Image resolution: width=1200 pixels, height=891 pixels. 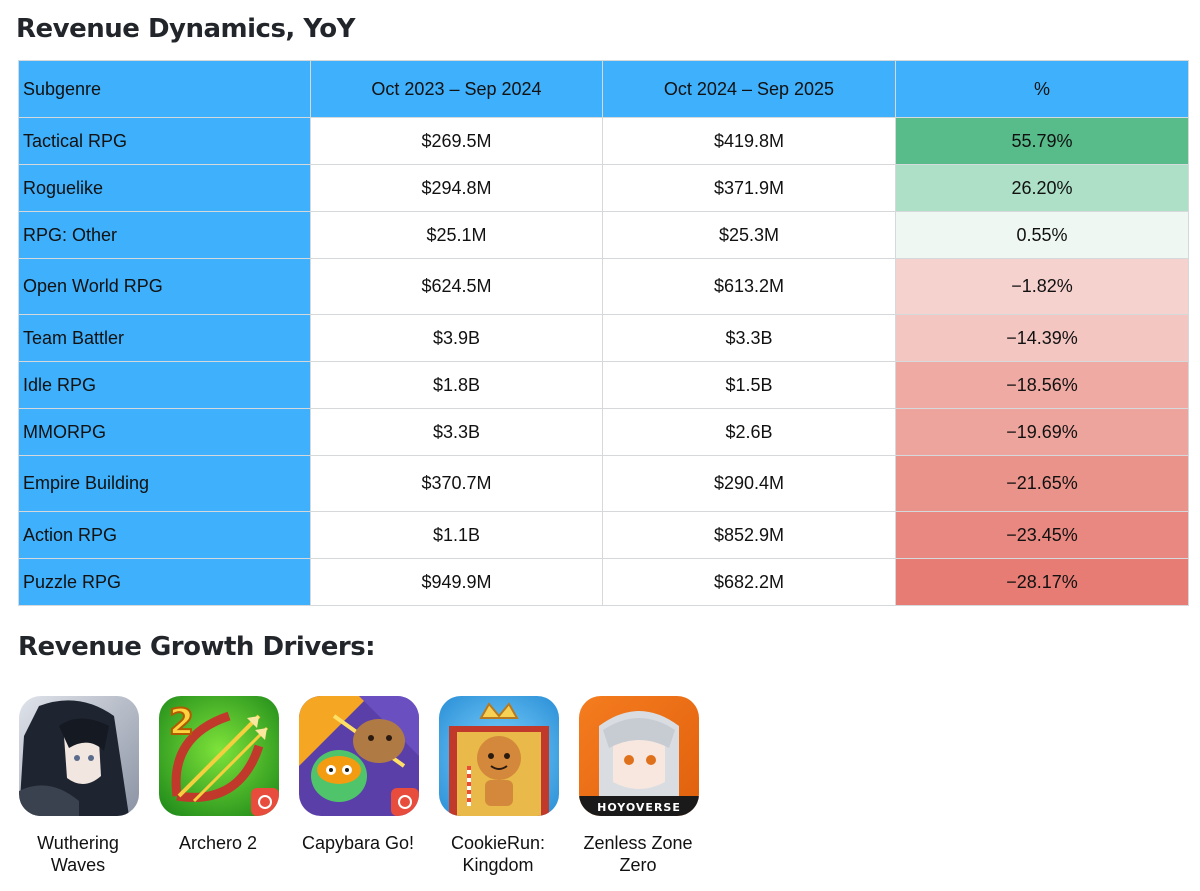 I want to click on revenue-curr-cell: $682.2M, so click(x=749, y=582).